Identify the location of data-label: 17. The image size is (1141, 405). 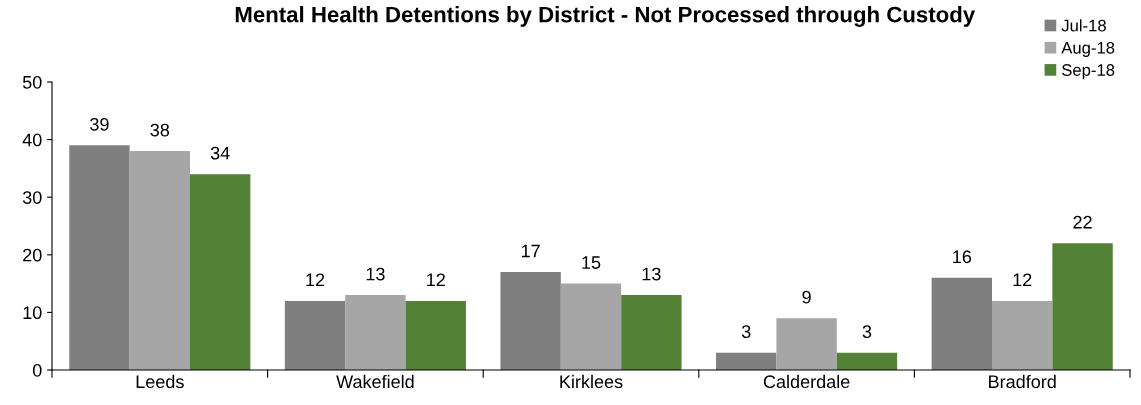
(530, 251).